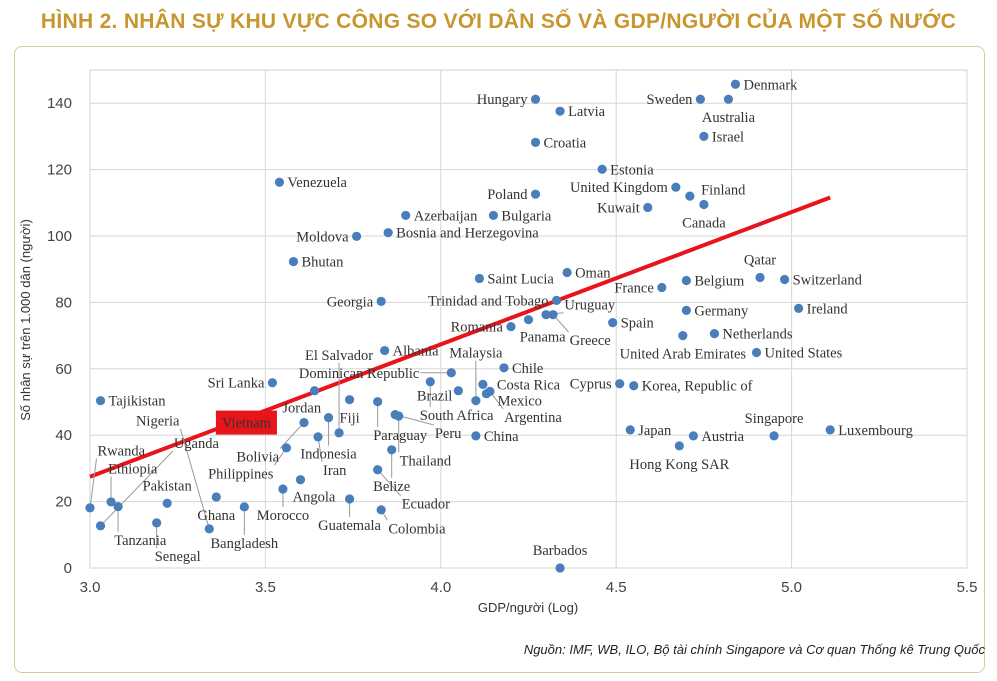 This screenshot has width=997, height=681. What do you see at coordinates (63, 369) in the screenshot?
I see `y-tick-label: 60` at bounding box center [63, 369].